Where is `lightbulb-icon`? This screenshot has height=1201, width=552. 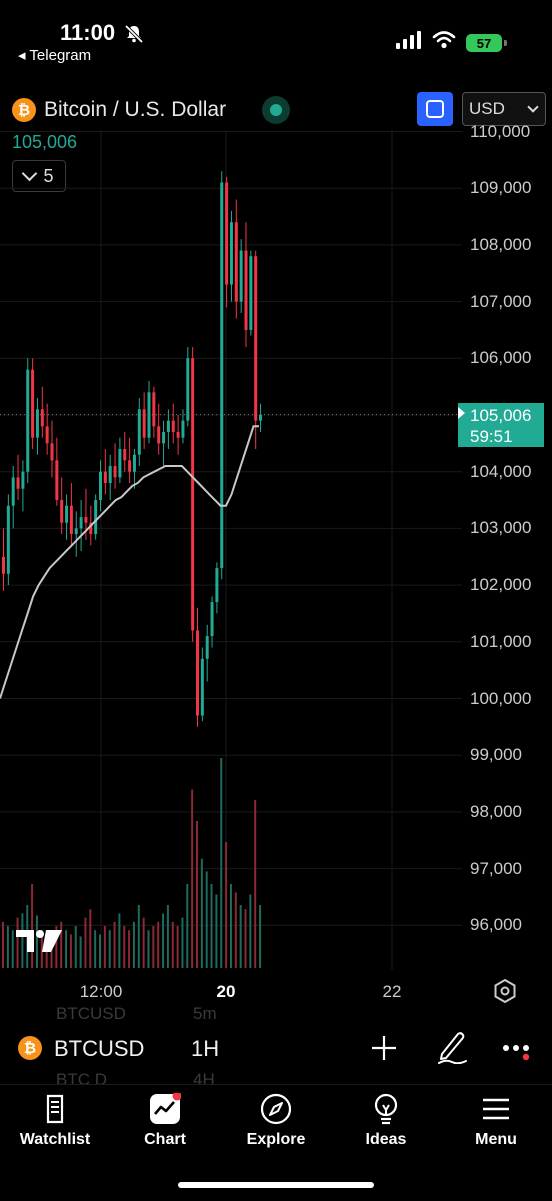
lightbulb-icon is located at coordinates (386, 1109).